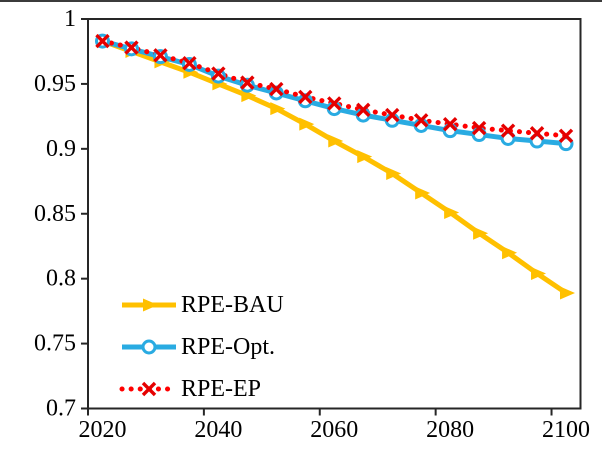 The width and height of the screenshot is (602, 454). I want to click on y-tick-label: 0.95, so click(55, 84).